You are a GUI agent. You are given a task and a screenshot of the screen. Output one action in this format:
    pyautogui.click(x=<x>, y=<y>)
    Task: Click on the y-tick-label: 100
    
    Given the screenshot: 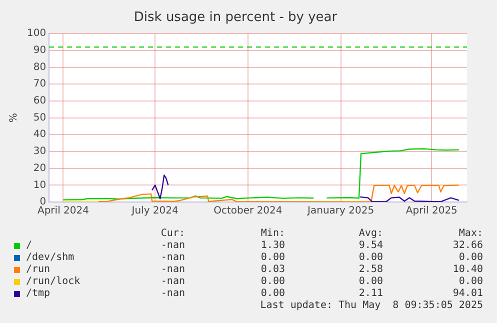 What is the action you would take?
    pyautogui.click(x=36, y=34)
    